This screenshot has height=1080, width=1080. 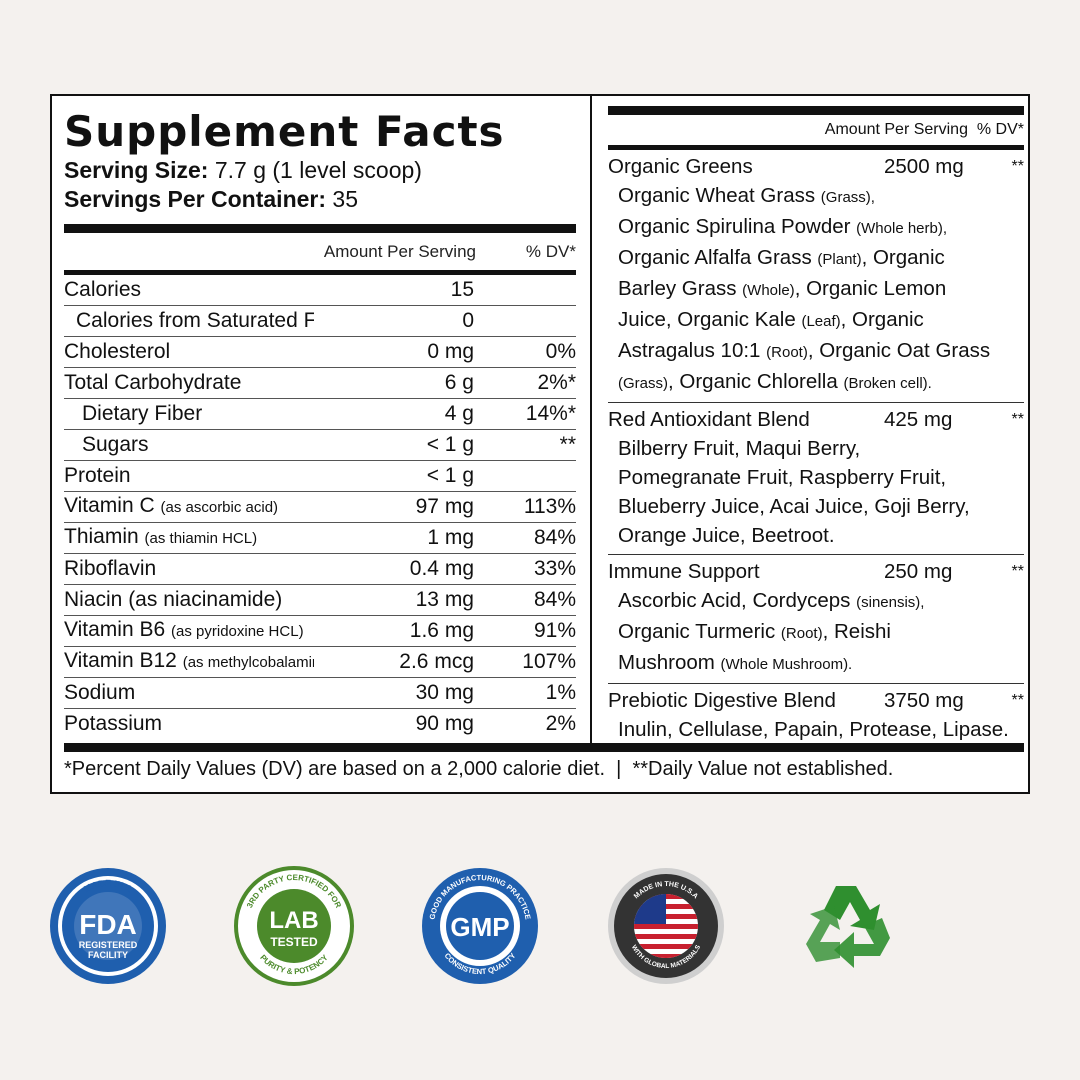 What do you see at coordinates (450, 351) in the screenshot?
I see `nutrient-amount: 0 mg` at bounding box center [450, 351].